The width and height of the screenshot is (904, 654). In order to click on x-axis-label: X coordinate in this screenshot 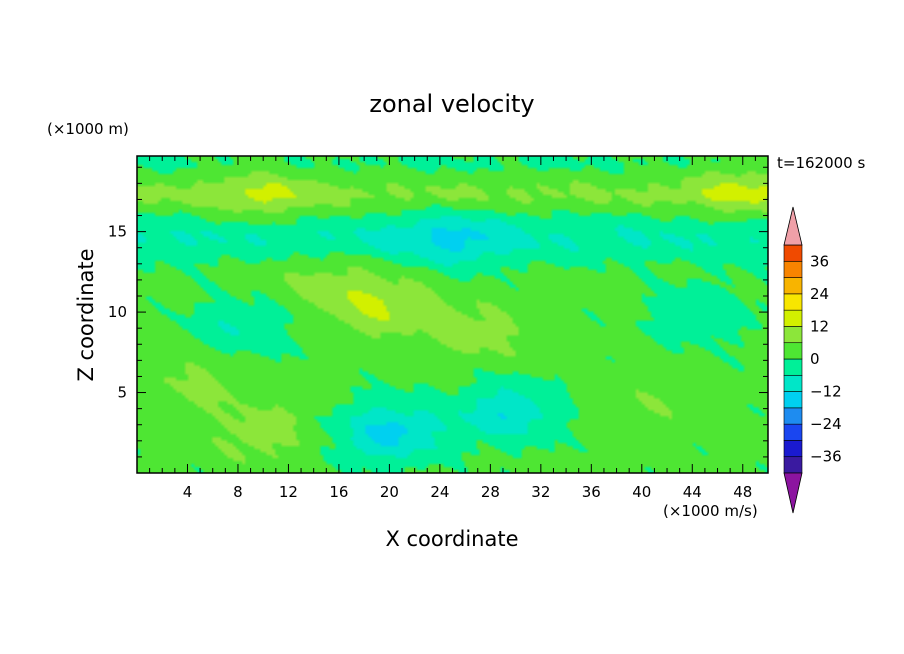, I will do `click(451, 539)`.